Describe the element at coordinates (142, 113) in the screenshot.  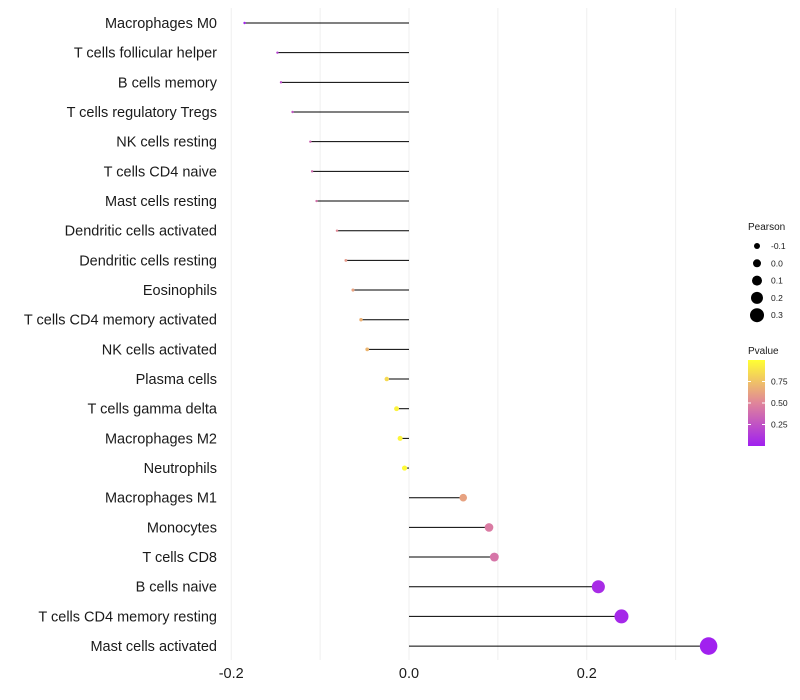
I see `category-label: T cells regulatory Tregs` at that location.